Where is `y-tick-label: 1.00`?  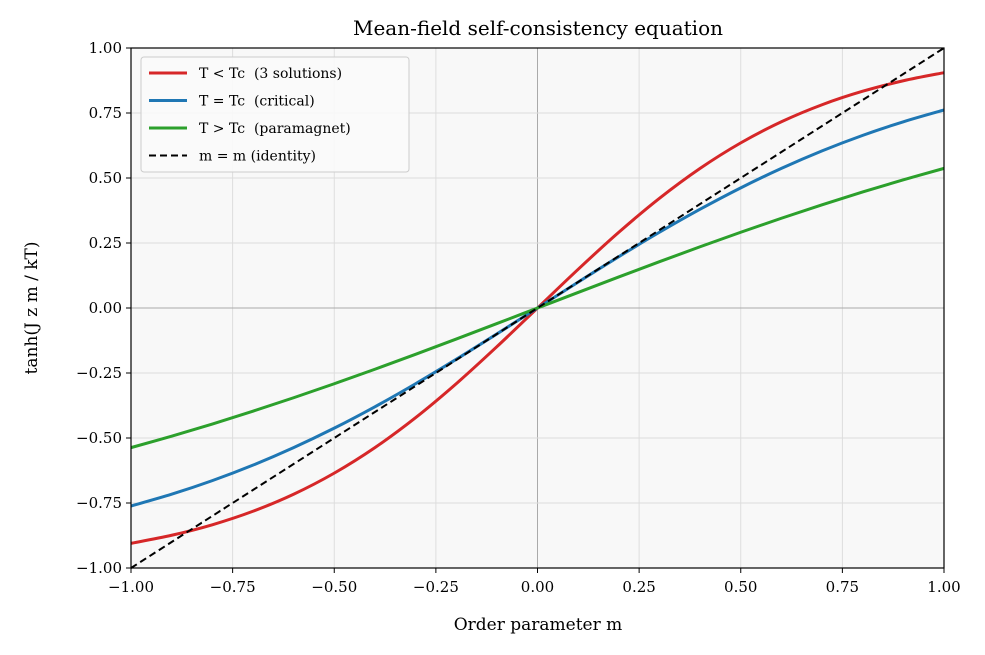
y-tick-label: 1.00 is located at coordinates (105, 48).